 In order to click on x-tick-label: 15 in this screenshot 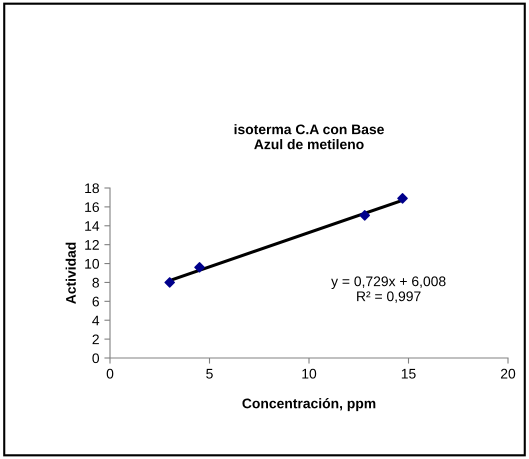, I will do `click(409, 373)`.